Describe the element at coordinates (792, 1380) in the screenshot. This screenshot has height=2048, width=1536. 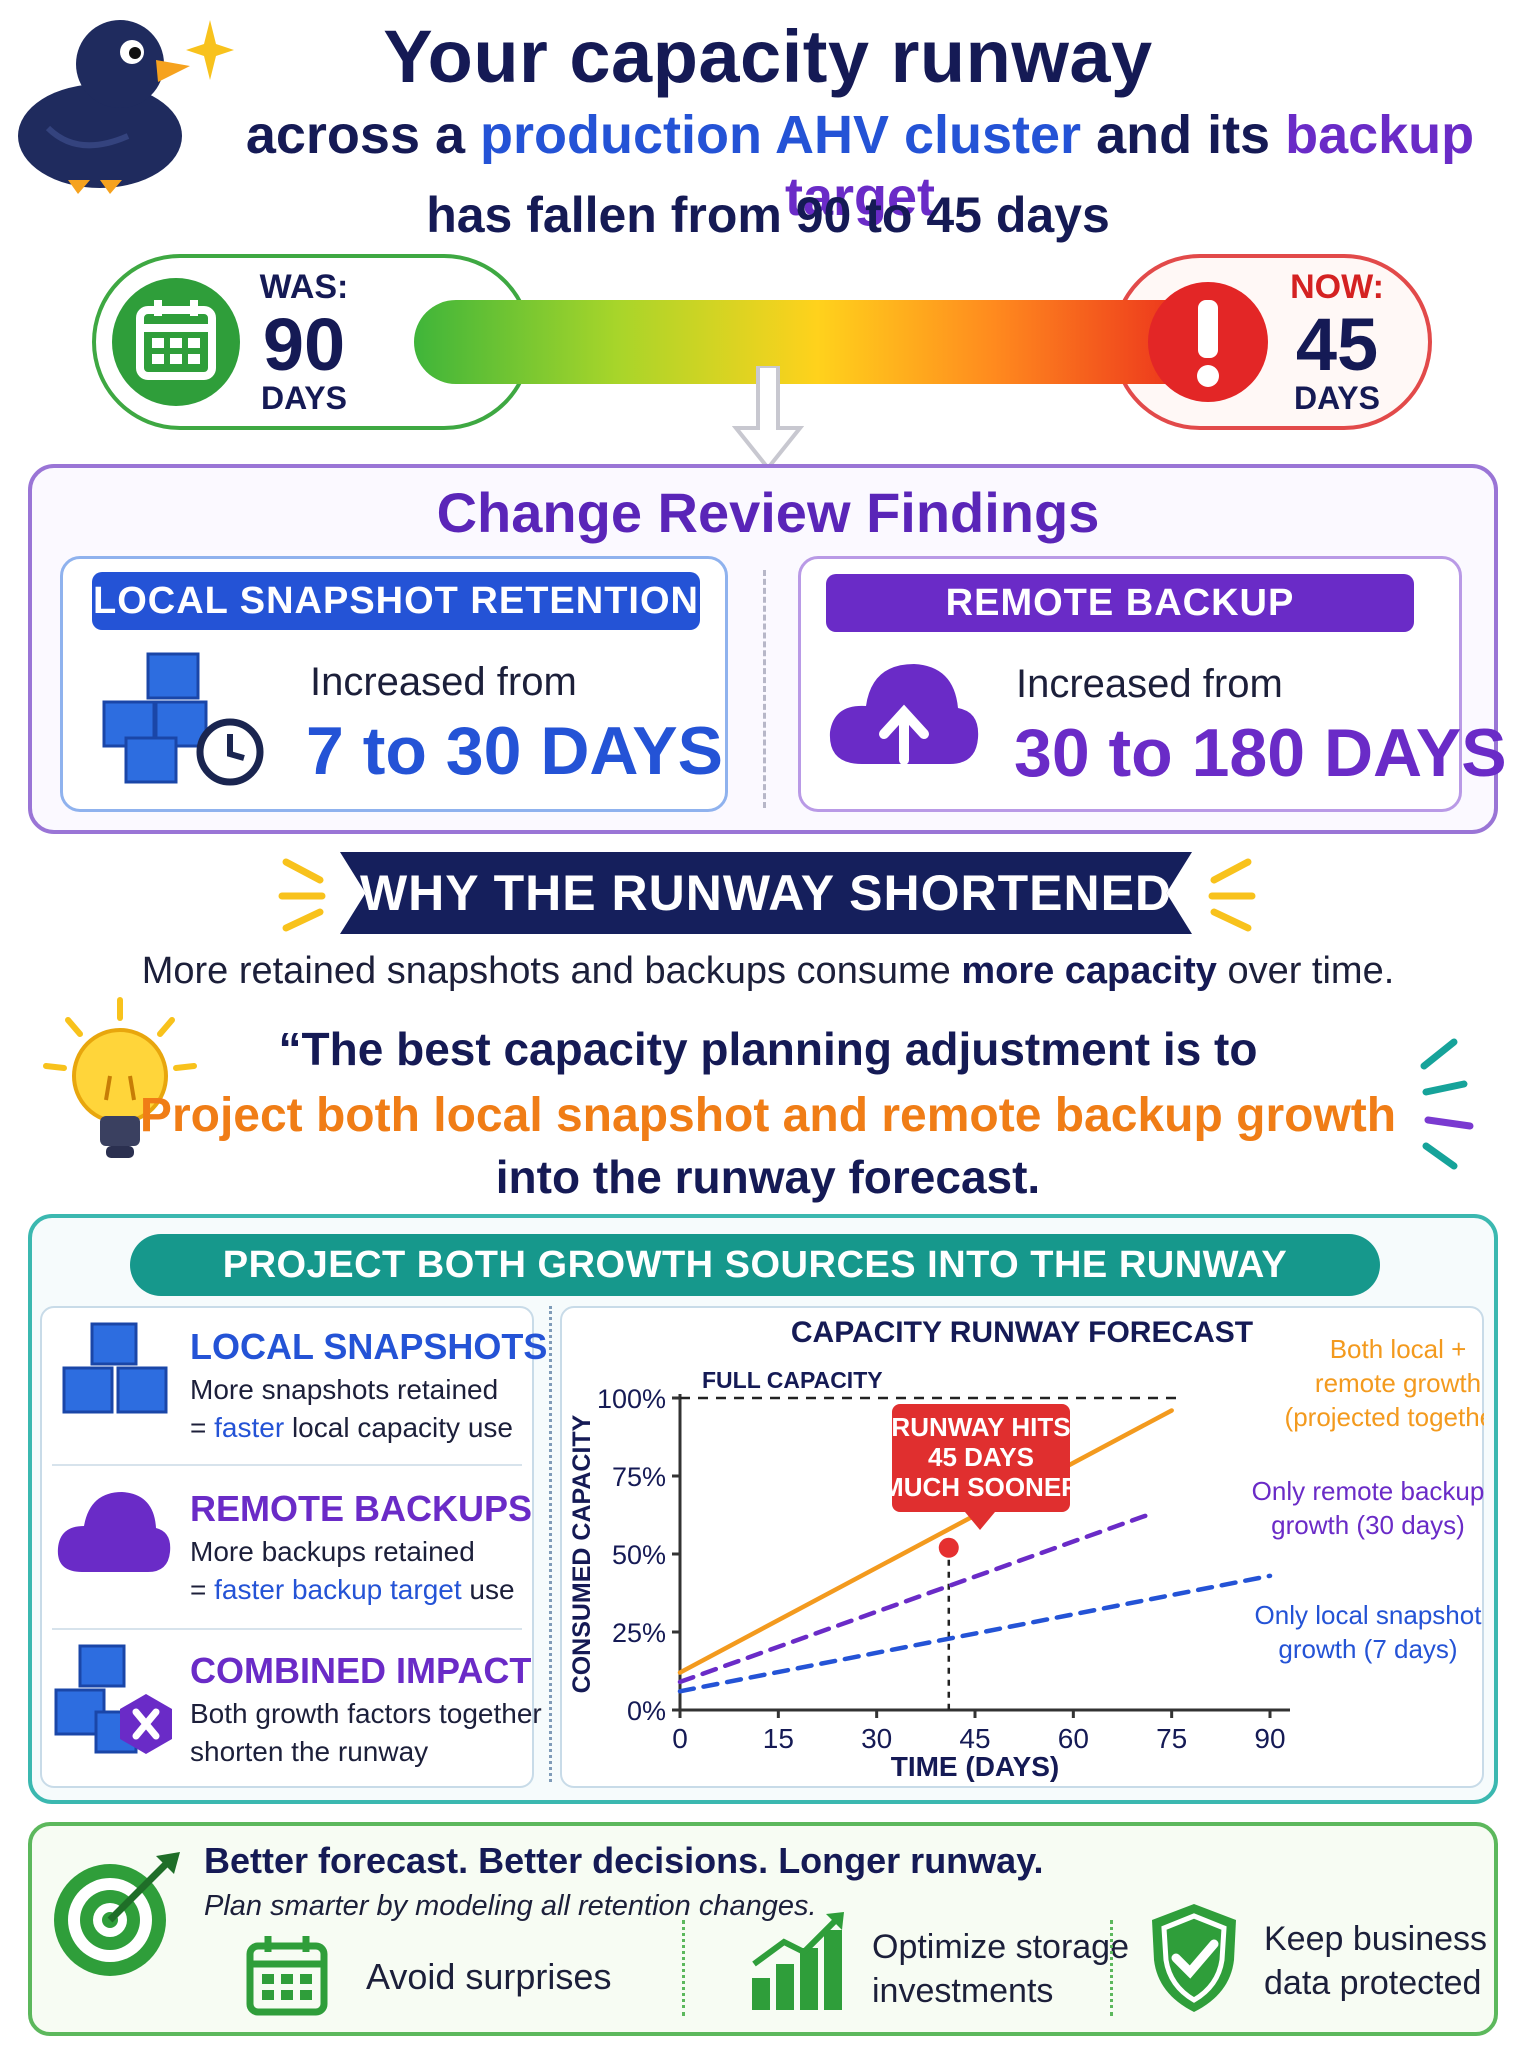
I see `full-capacity-label: FULL CAPACITY` at that location.